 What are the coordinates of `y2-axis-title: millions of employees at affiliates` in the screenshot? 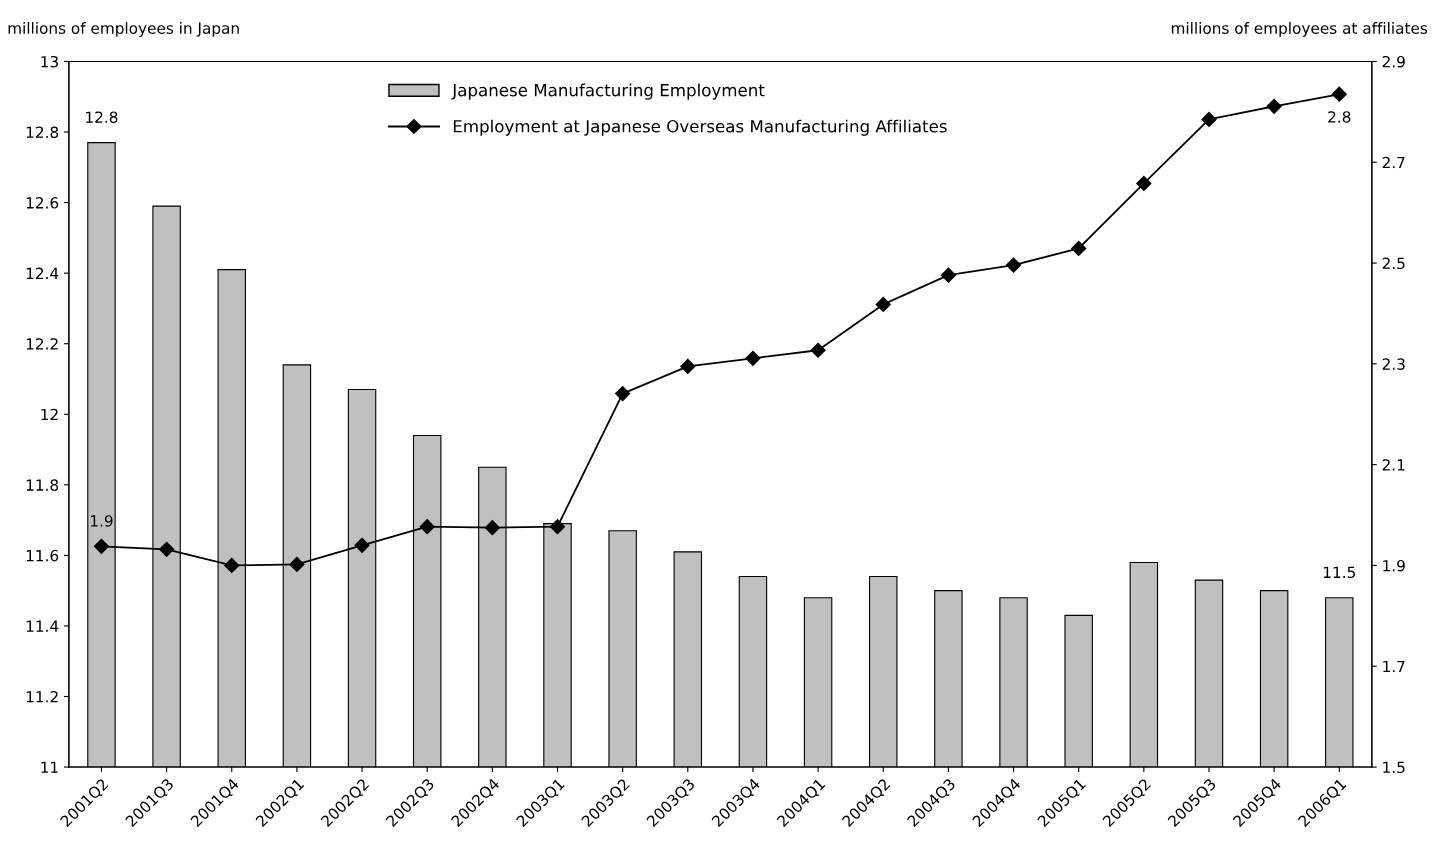 It's located at (1299, 29).